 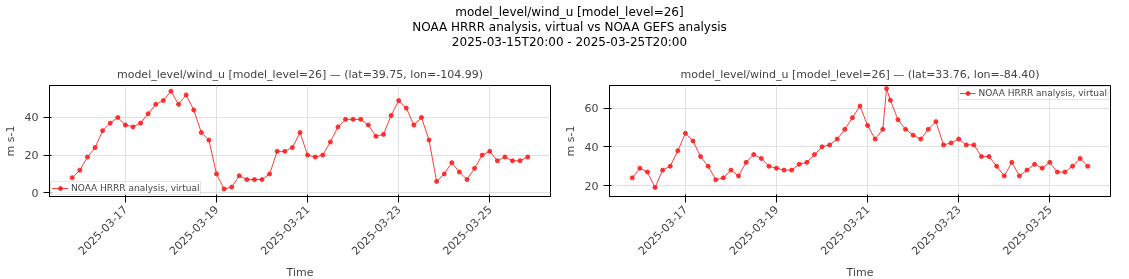 What do you see at coordinates (35, 193) in the screenshot?
I see `y-tick-label: 0` at bounding box center [35, 193].